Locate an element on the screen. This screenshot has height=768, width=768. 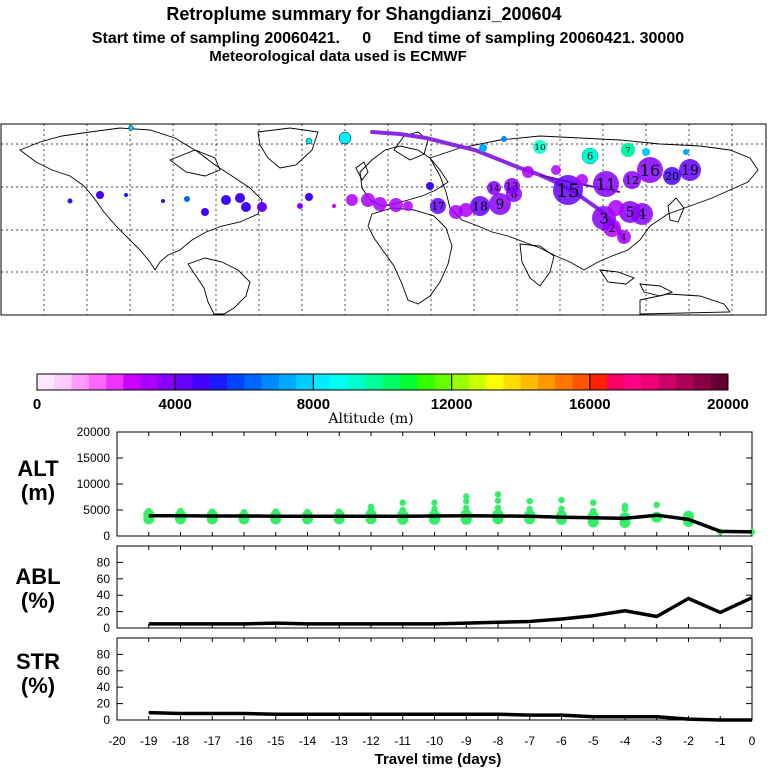
x-tick-label: -5 is located at coordinates (593, 741).